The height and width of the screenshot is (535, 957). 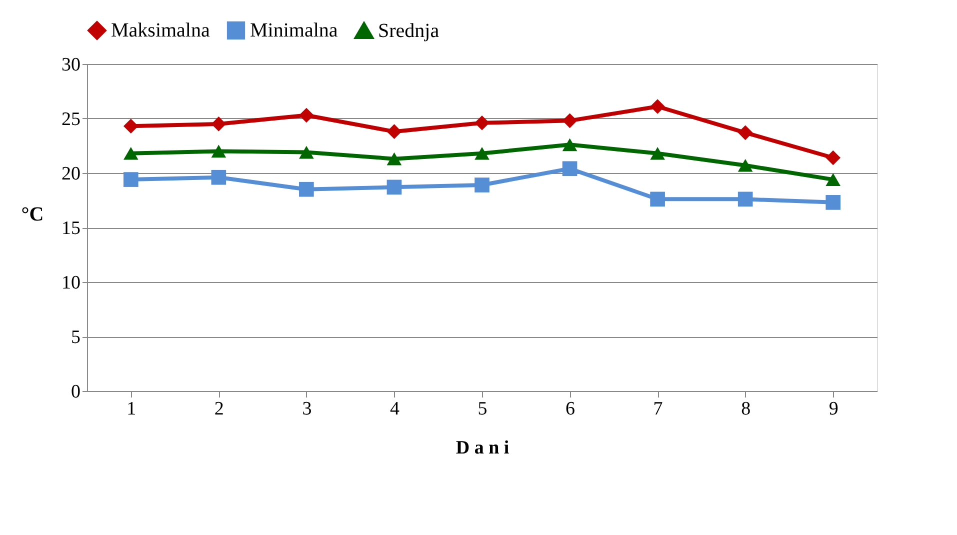 What do you see at coordinates (71, 65) in the screenshot?
I see `y-tick-label: 30` at bounding box center [71, 65].